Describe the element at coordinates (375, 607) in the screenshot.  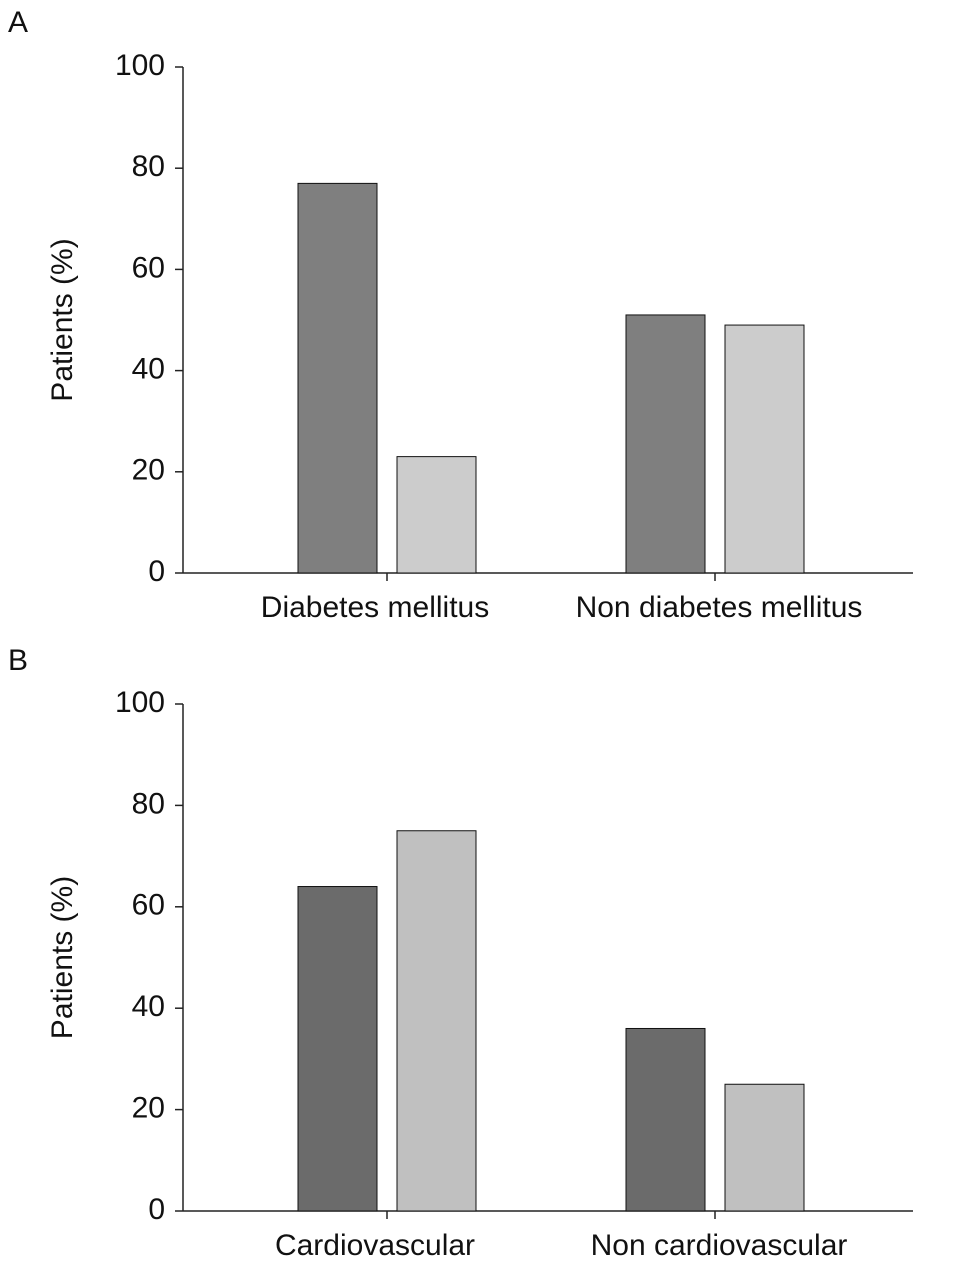
I see `x-tick-label: Diabetes mellitus` at that location.